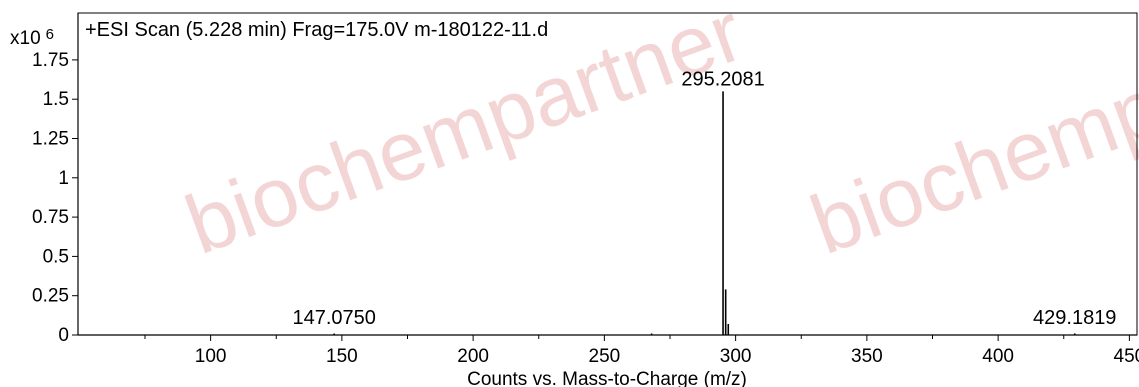  I want to click on x-tick-label: 200, so click(473, 356).